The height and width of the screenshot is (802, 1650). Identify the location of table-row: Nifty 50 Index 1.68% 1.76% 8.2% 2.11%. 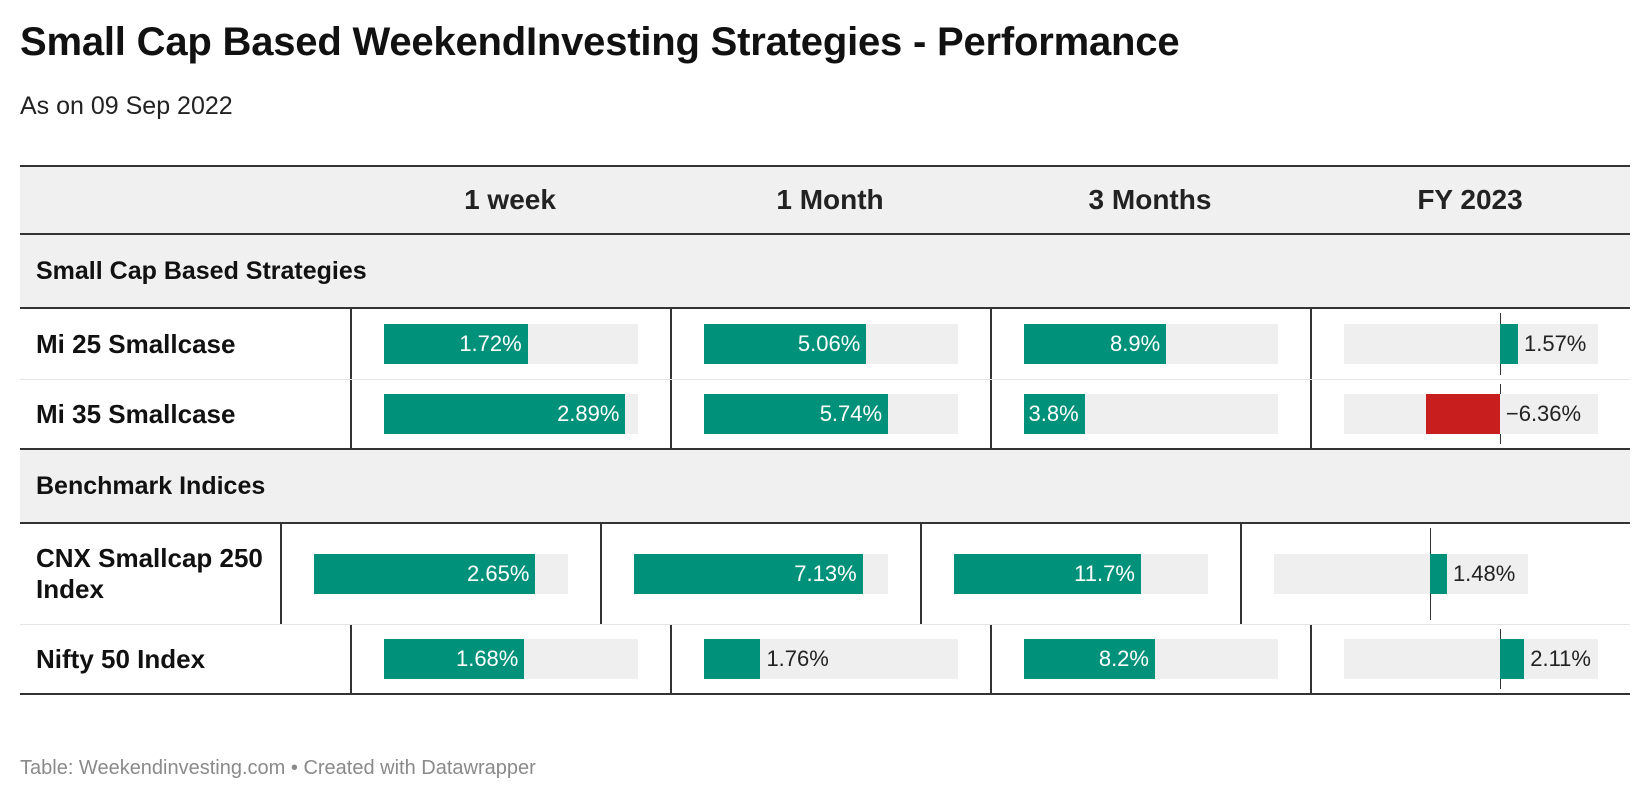
(825, 660).